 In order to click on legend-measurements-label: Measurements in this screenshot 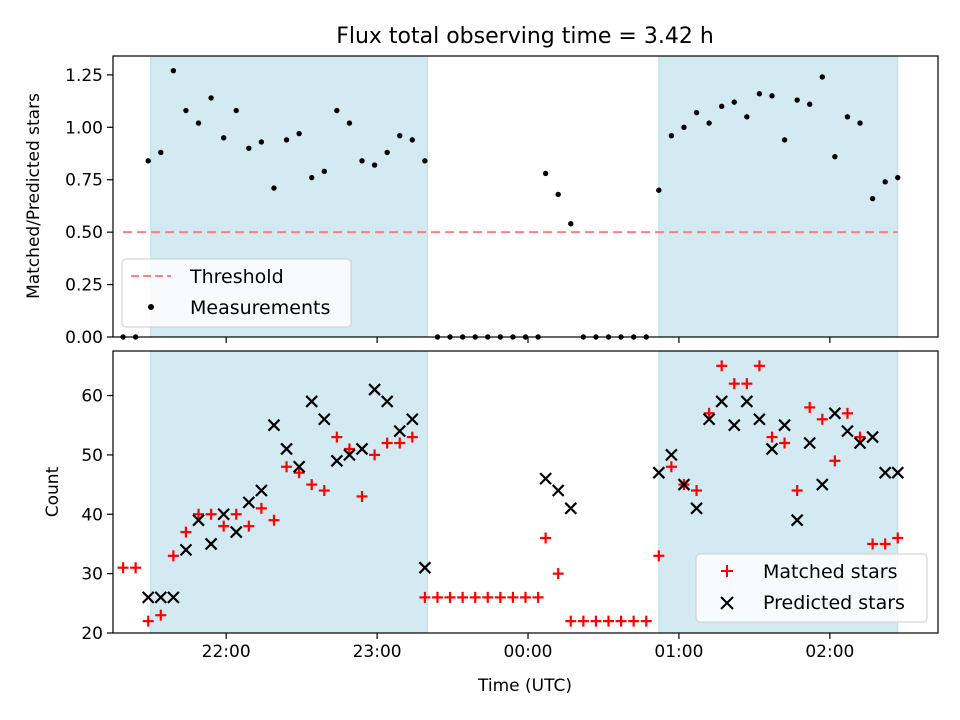, I will do `click(260, 308)`.